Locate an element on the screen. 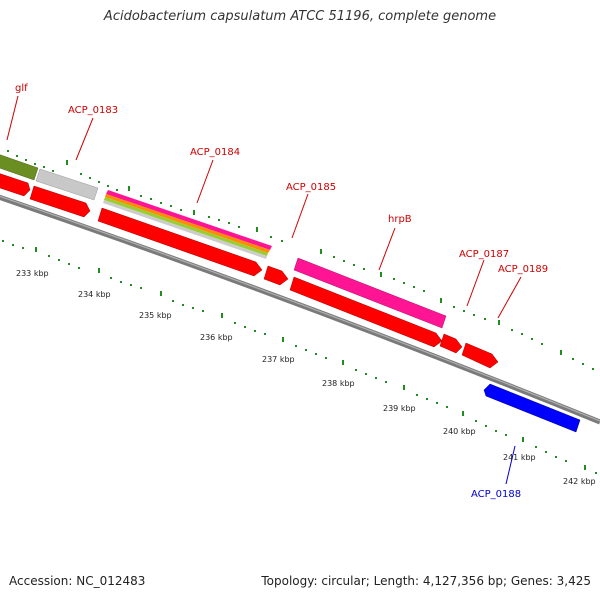 This screenshot has width=600, height=600. cds-hrpB is located at coordinates (366, 312).